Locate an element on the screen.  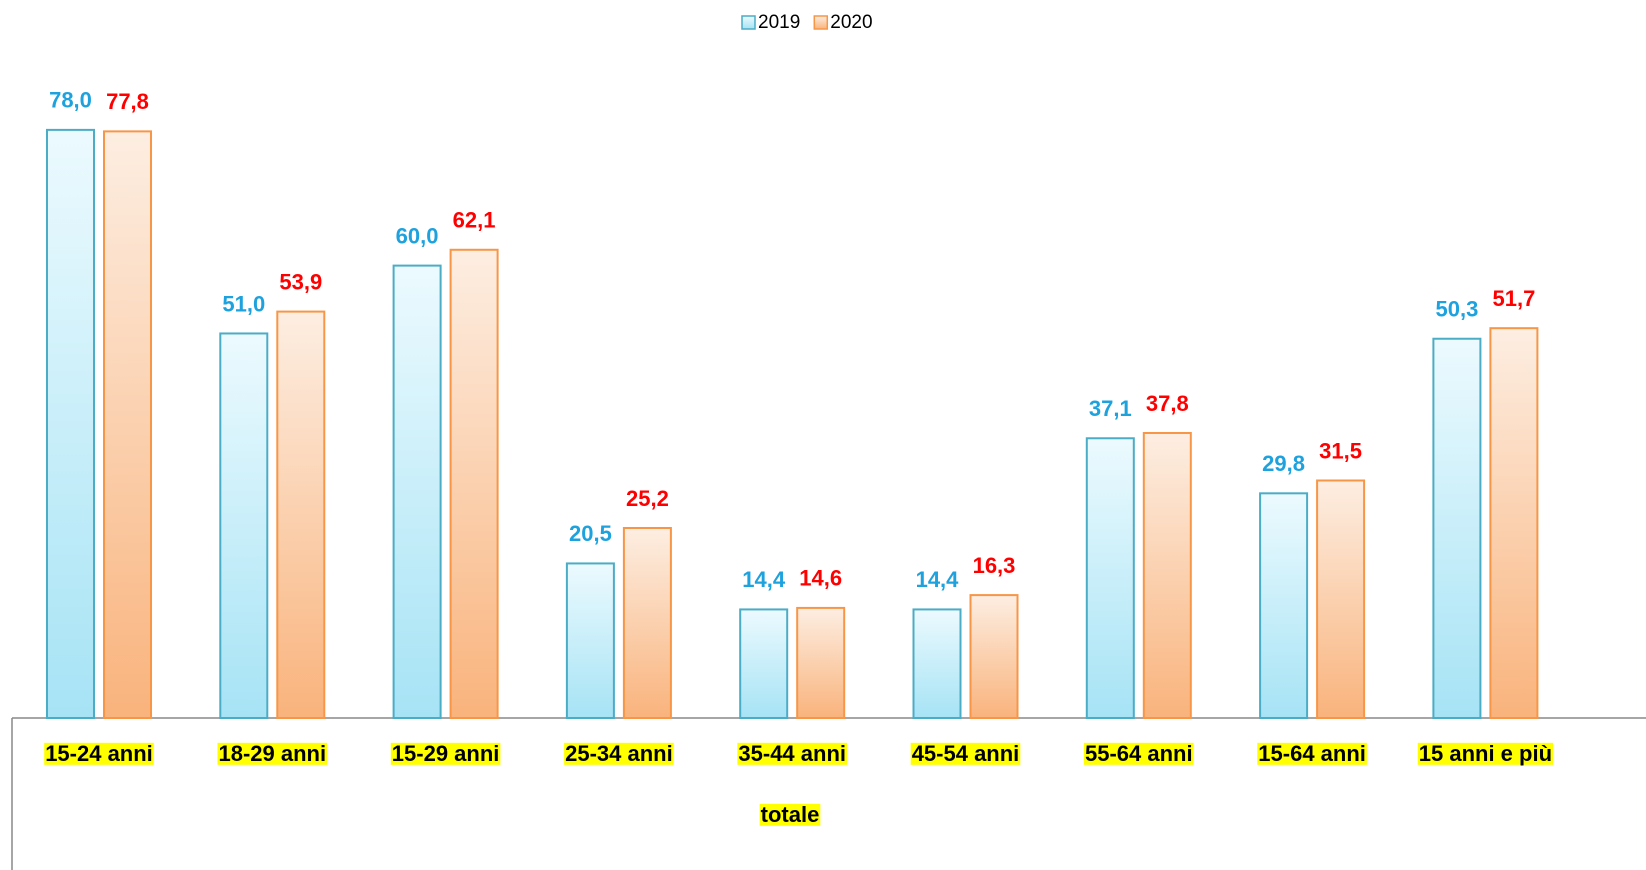
data-label: 51,7 is located at coordinates (1513, 298).